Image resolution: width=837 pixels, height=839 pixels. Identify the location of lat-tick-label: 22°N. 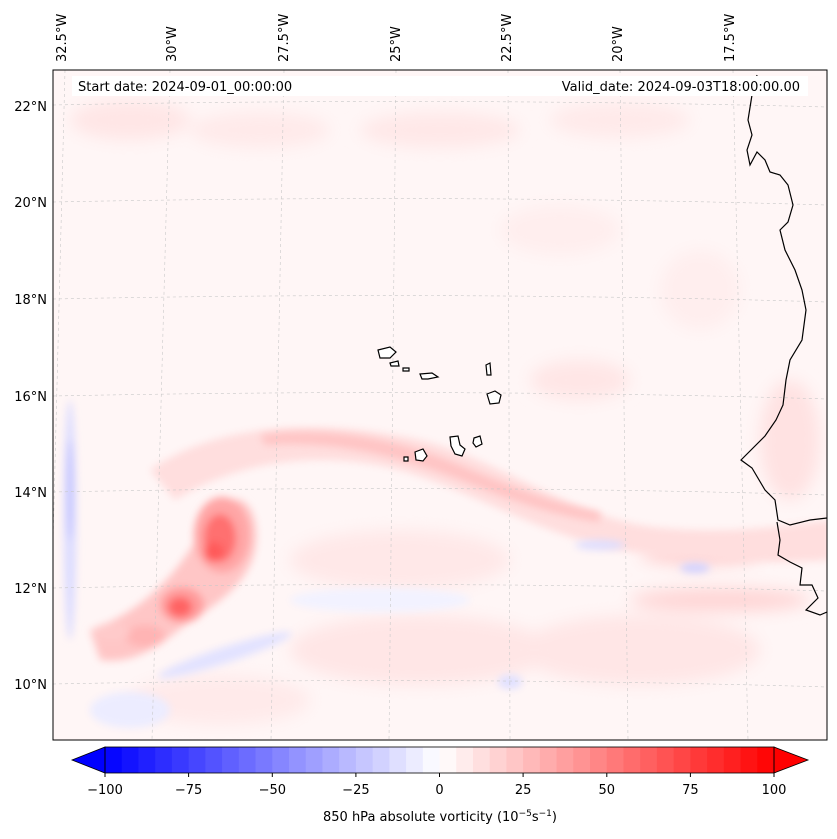
(30, 107).